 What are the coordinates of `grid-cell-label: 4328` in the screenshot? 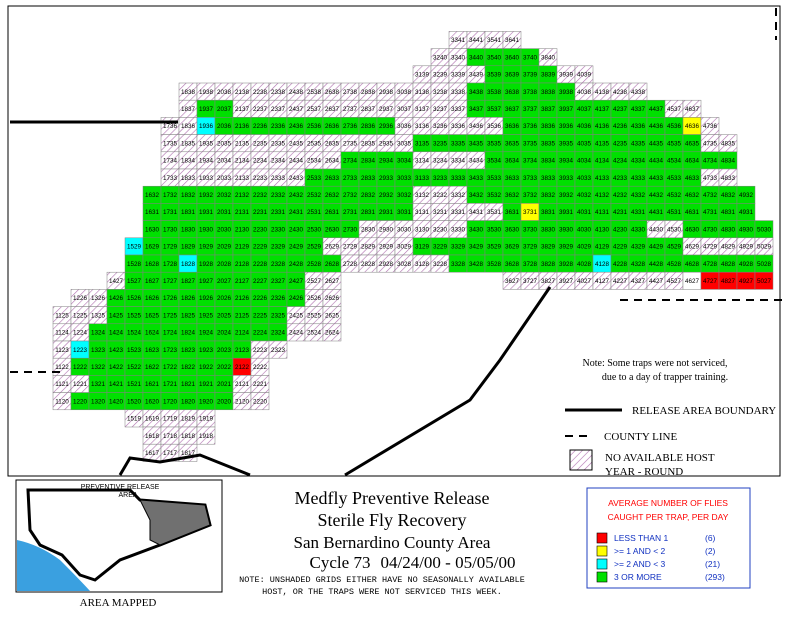 It's located at (638, 264).